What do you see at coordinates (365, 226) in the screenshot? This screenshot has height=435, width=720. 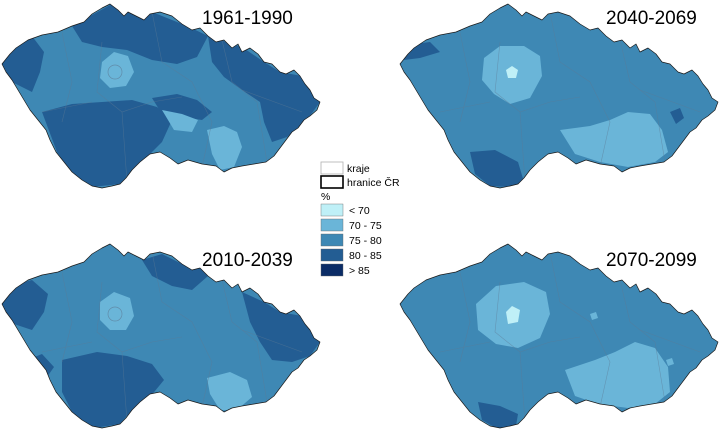 I see `legend-class-label: 70 - 75` at bounding box center [365, 226].